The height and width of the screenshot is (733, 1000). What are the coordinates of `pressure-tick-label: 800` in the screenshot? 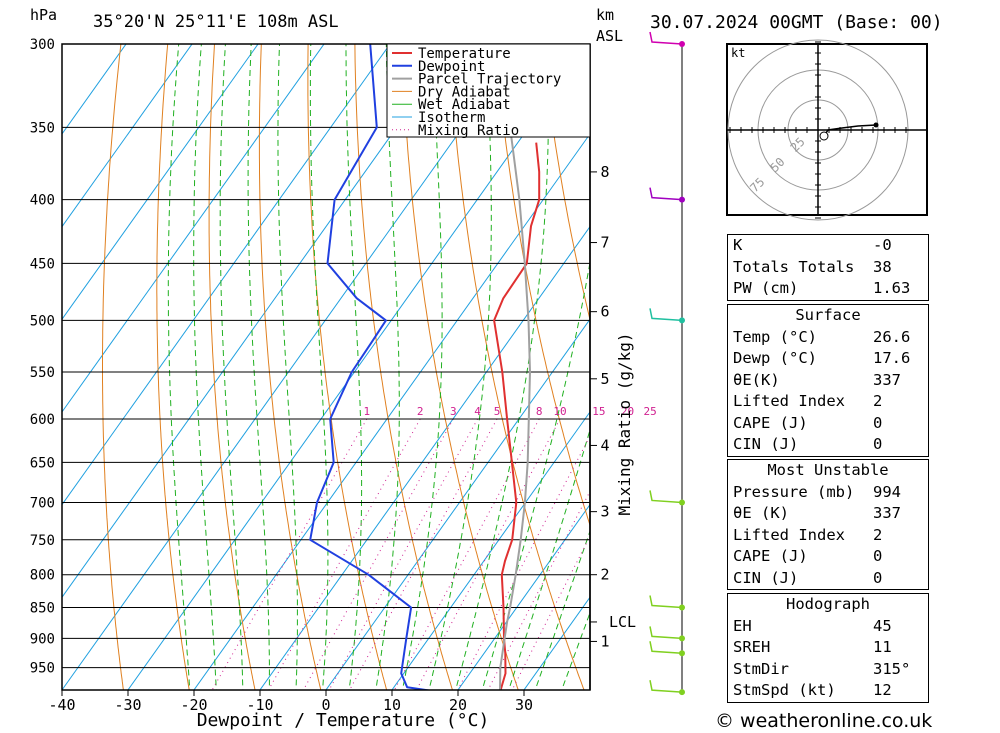 It's located at (42, 576).